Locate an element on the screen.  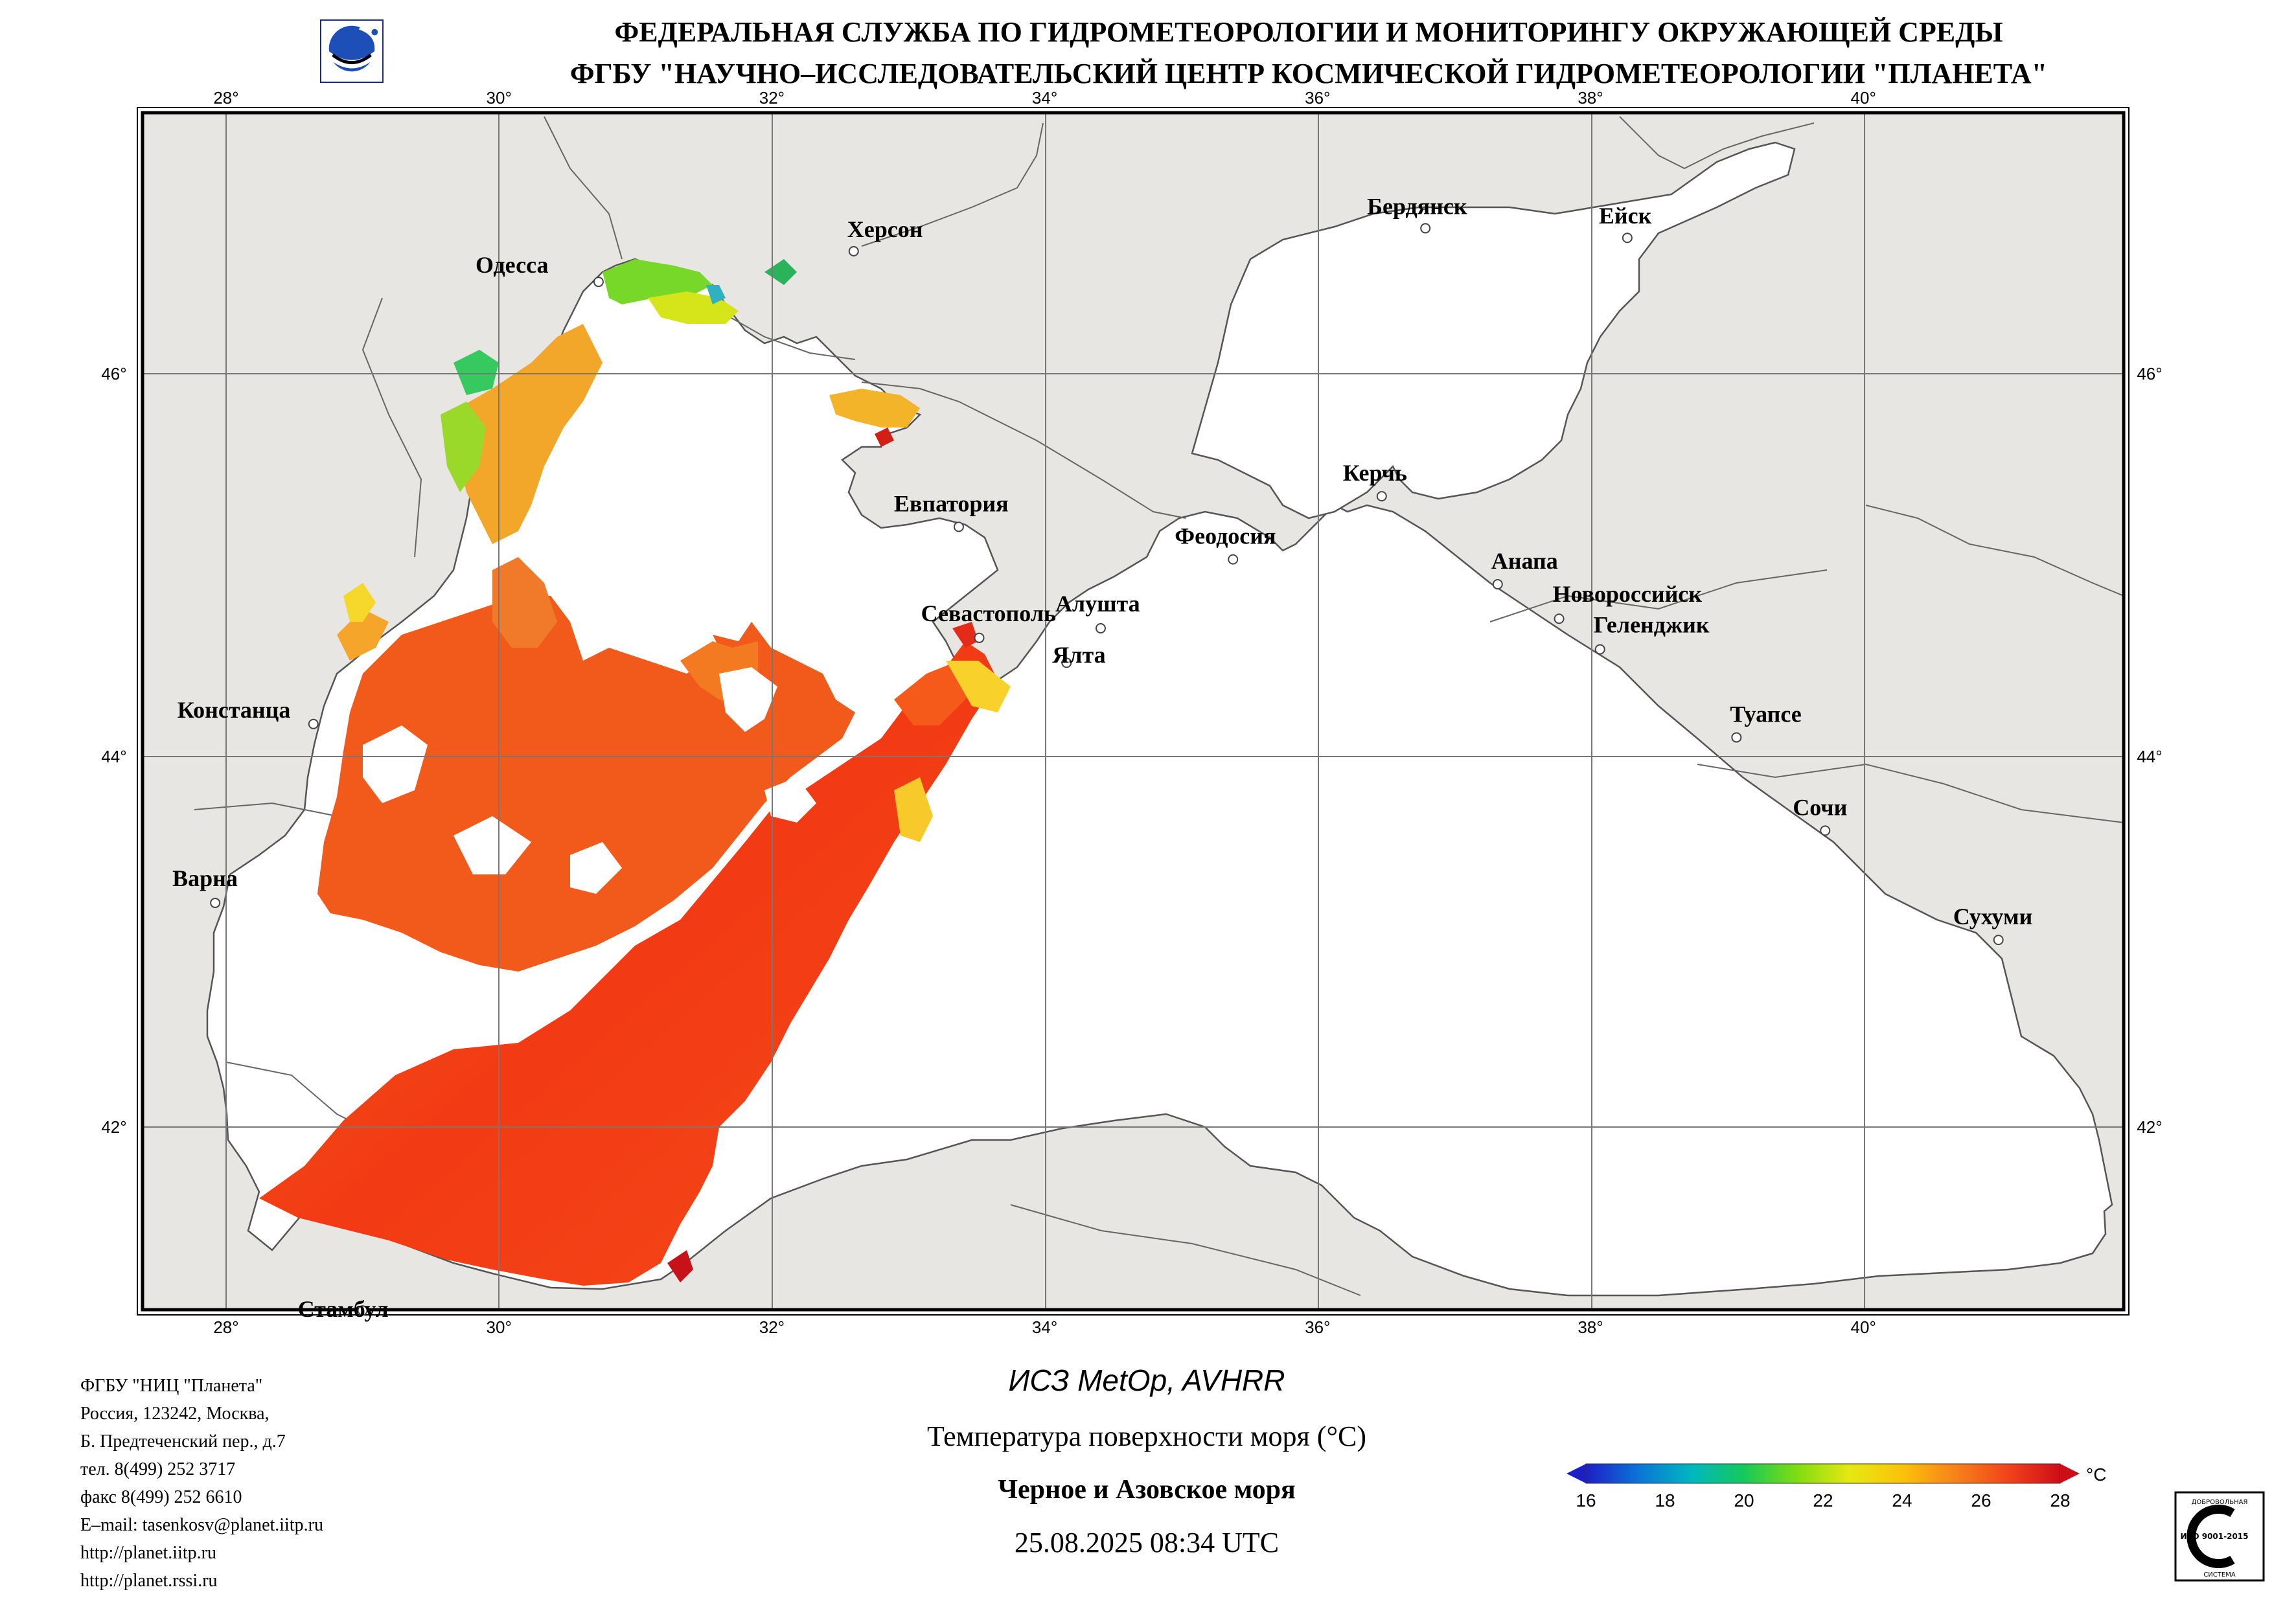
colorbar-tick-label: 22 is located at coordinates (1823, 1500).